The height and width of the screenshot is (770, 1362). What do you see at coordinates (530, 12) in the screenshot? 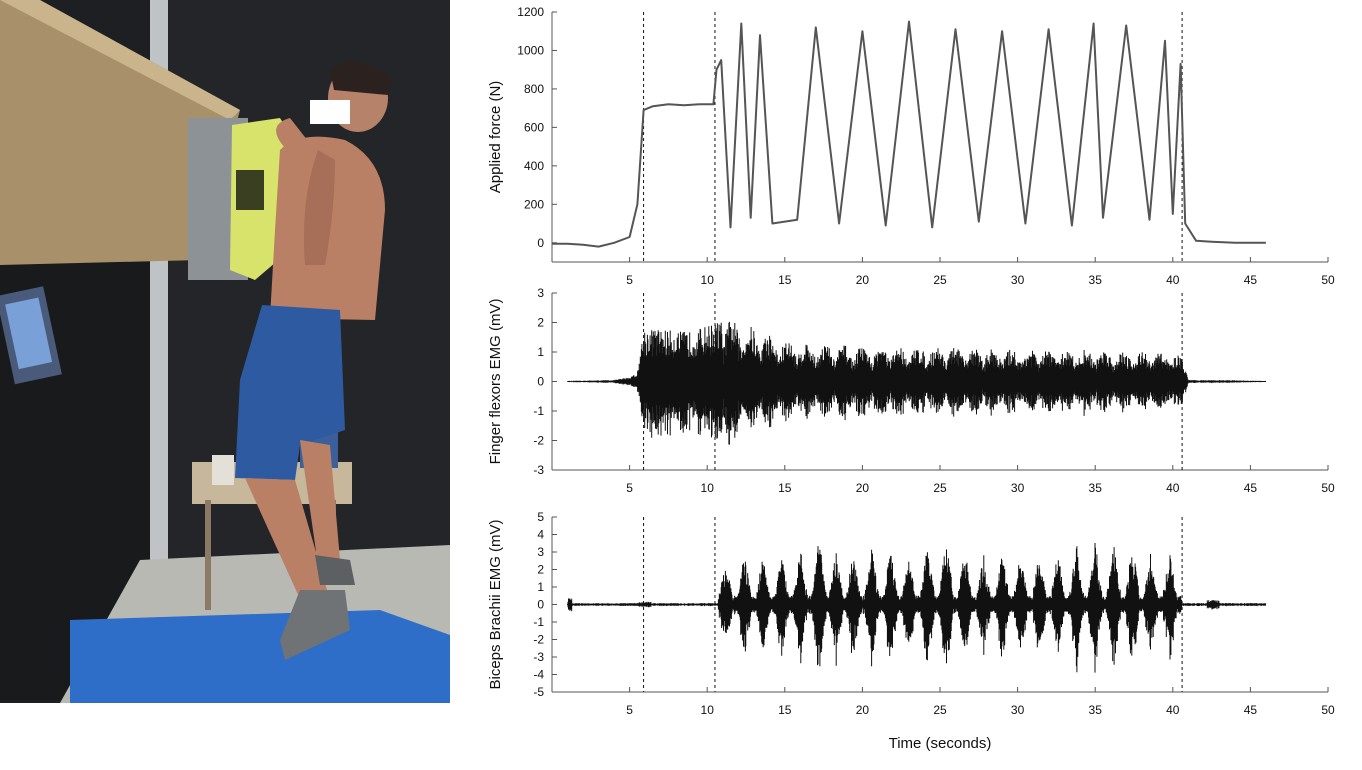
I see `y-tick-label: 1200` at bounding box center [530, 12].